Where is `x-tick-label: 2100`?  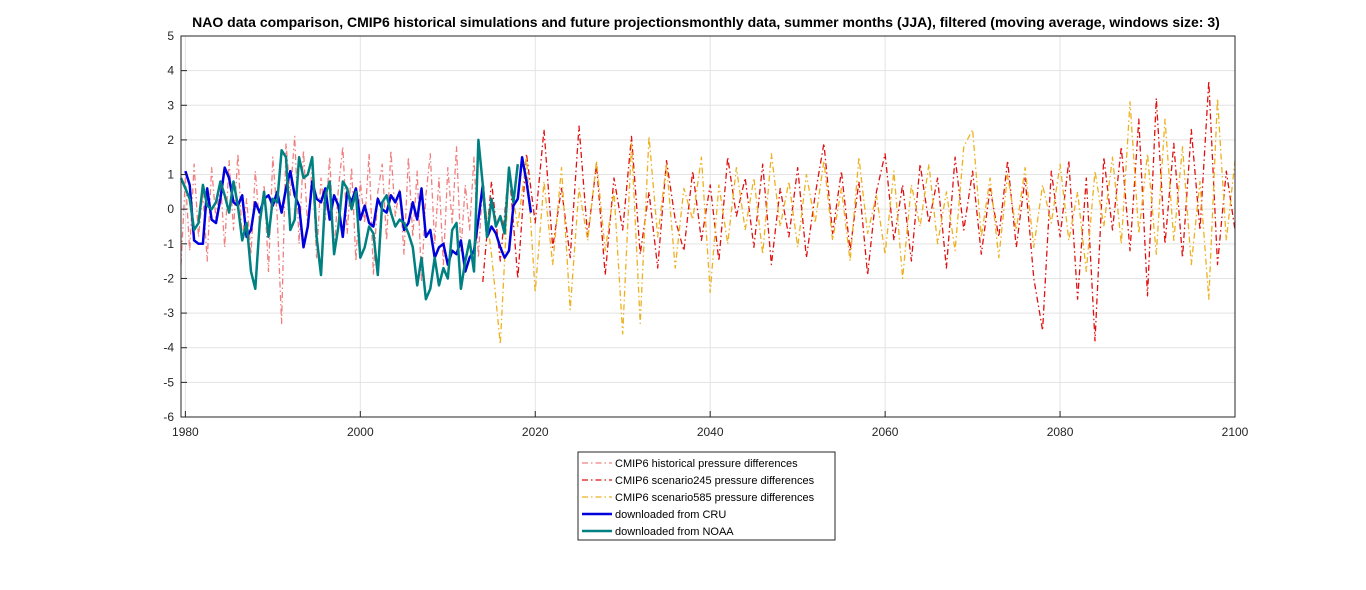 x-tick-label: 2100 is located at coordinates (1235, 432).